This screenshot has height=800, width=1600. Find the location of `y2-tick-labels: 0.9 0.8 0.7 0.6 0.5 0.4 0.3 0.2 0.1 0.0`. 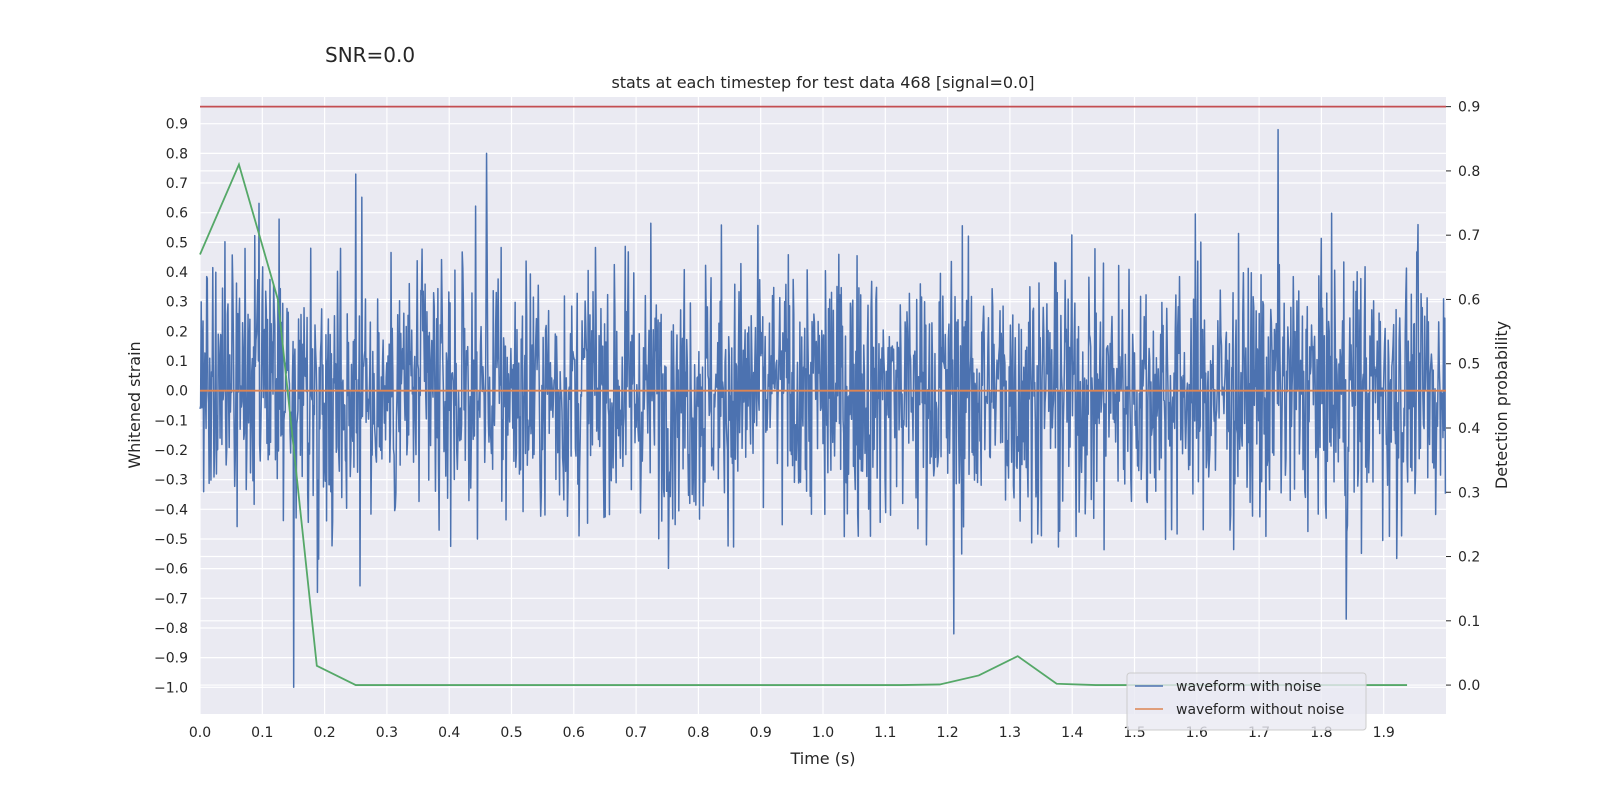

y2-tick-labels: 0.9 0.8 0.7 0.6 0.5 0.4 0.3 0.2 0.1 0.0 is located at coordinates (1463, 397).